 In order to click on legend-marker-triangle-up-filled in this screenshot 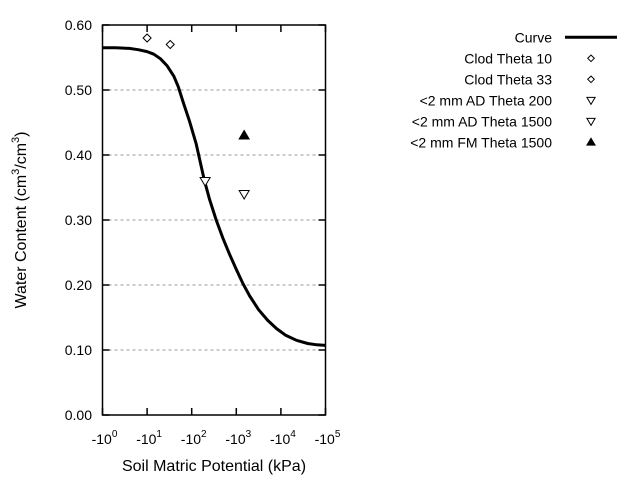, I will do `click(591, 141)`.